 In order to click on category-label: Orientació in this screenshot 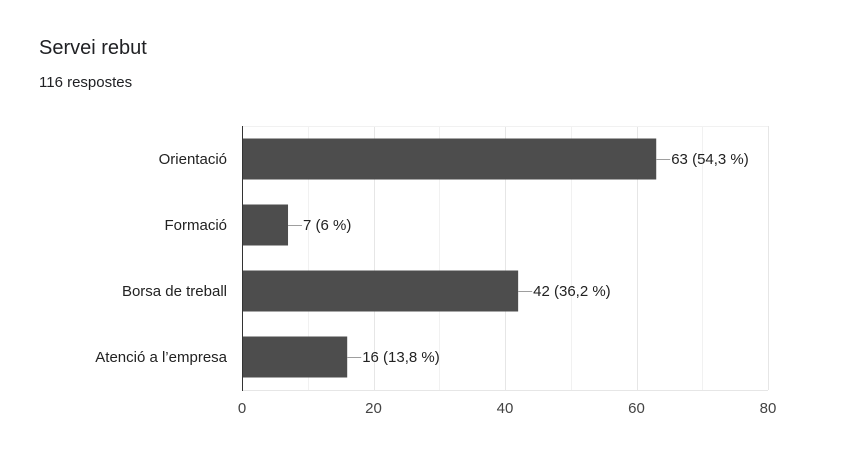, I will do `click(193, 159)`.